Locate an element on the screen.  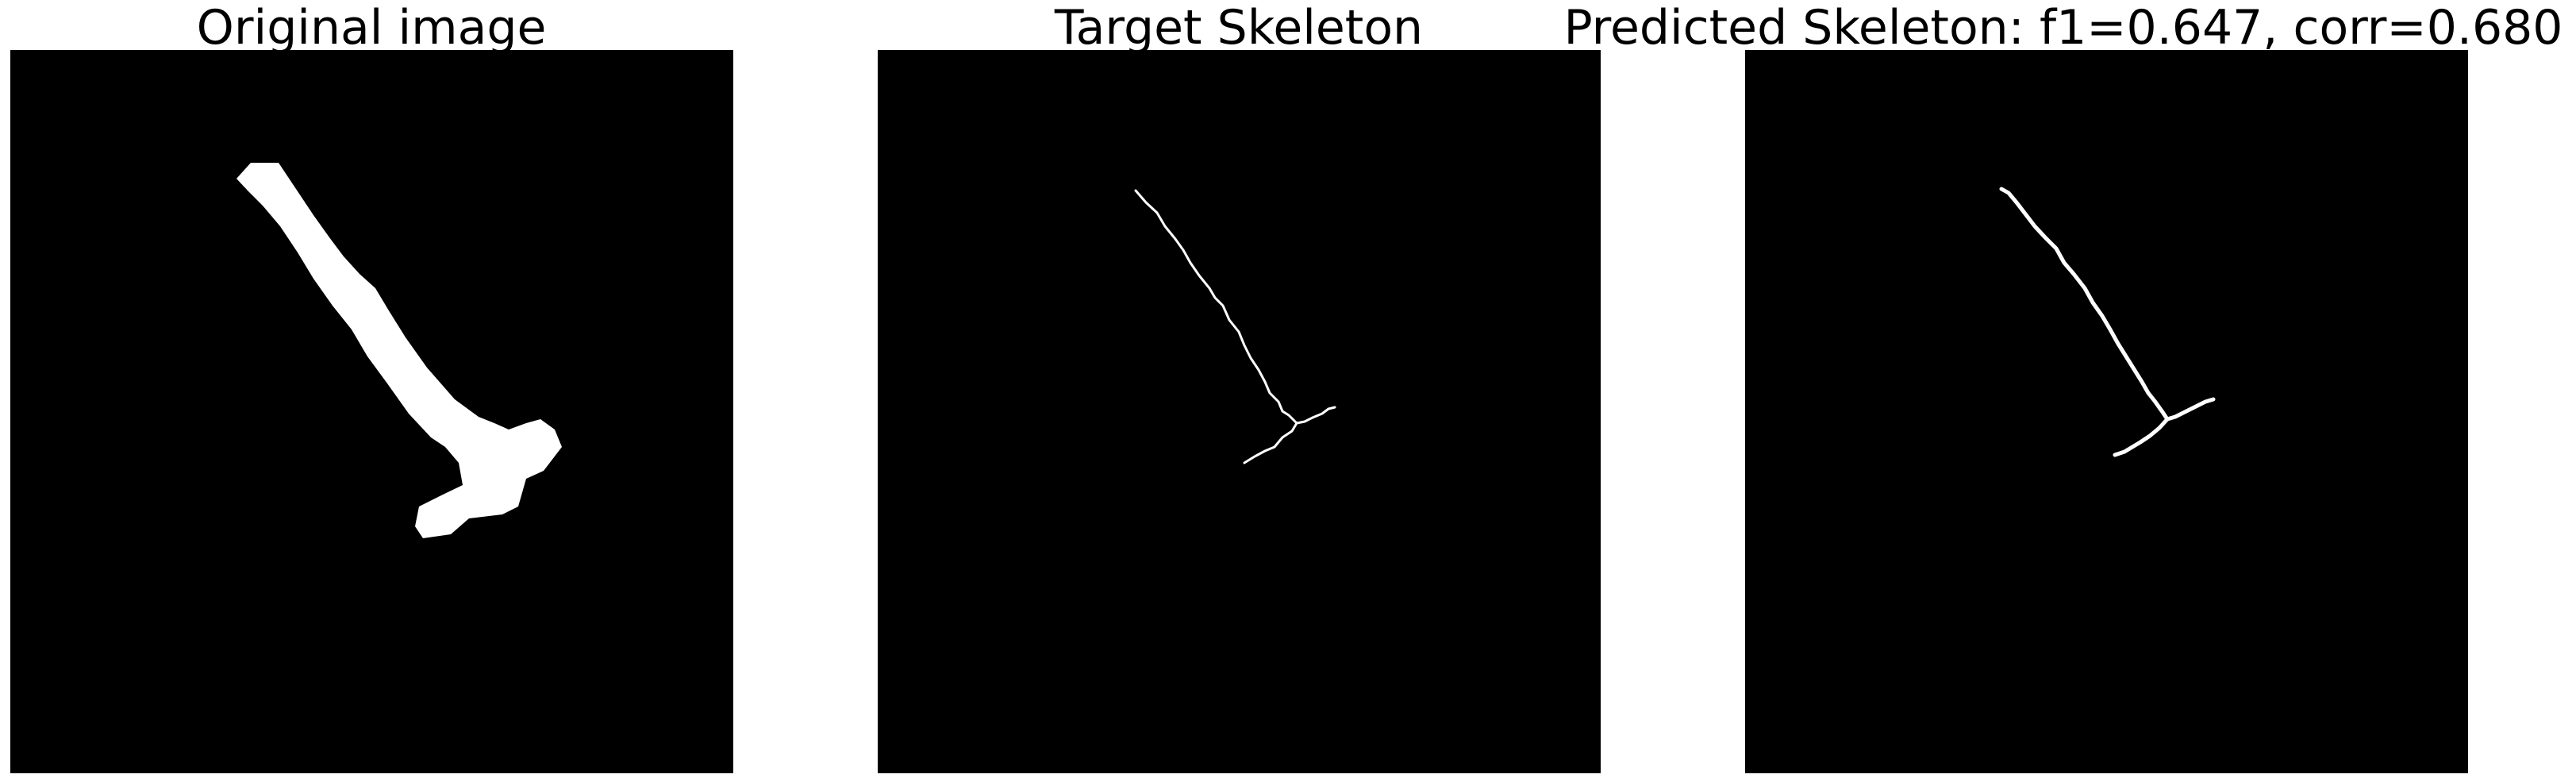
hammer-shape is located at coordinates (399, 350).